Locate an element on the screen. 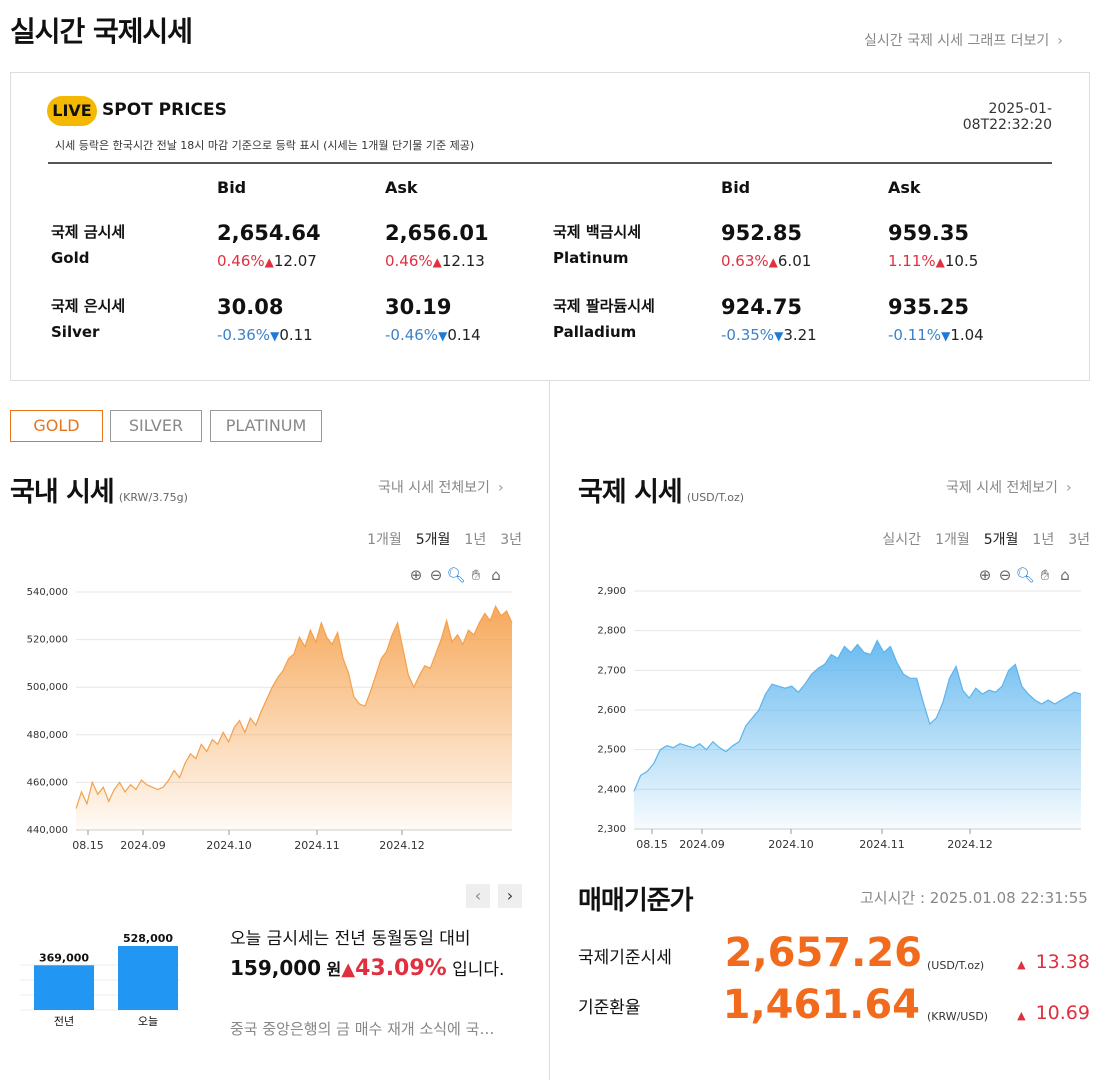 Image resolution: width=1110 pixels, height=1085 pixels. reference-change-fx-value: 10.69 is located at coordinates (1062, 1013).